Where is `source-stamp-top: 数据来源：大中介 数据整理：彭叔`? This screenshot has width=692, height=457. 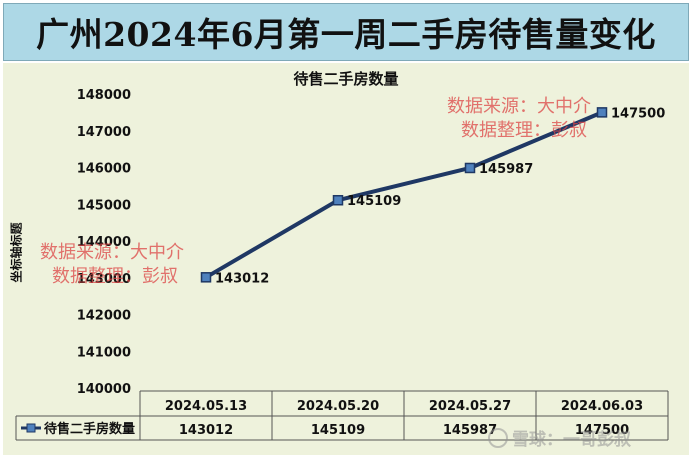 source-stamp-top: 数据来源：大中介 数据整理：彭叔 is located at coordinates (519, 119).